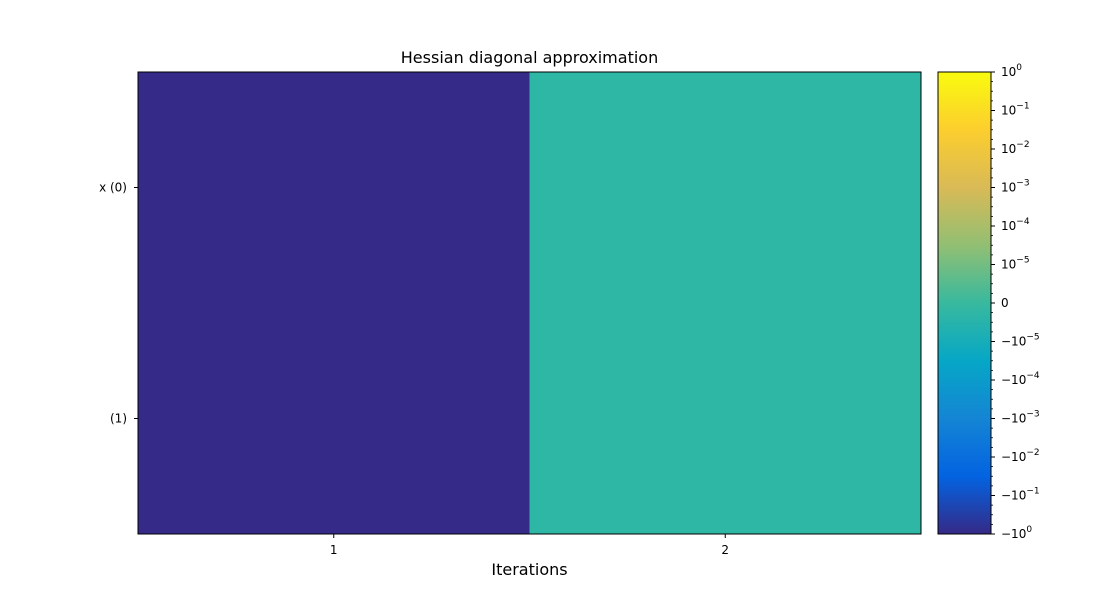 This screenshot has width=1100, height=600. I want to click on heatmap-cell-r0-c1, so click(725, 188).